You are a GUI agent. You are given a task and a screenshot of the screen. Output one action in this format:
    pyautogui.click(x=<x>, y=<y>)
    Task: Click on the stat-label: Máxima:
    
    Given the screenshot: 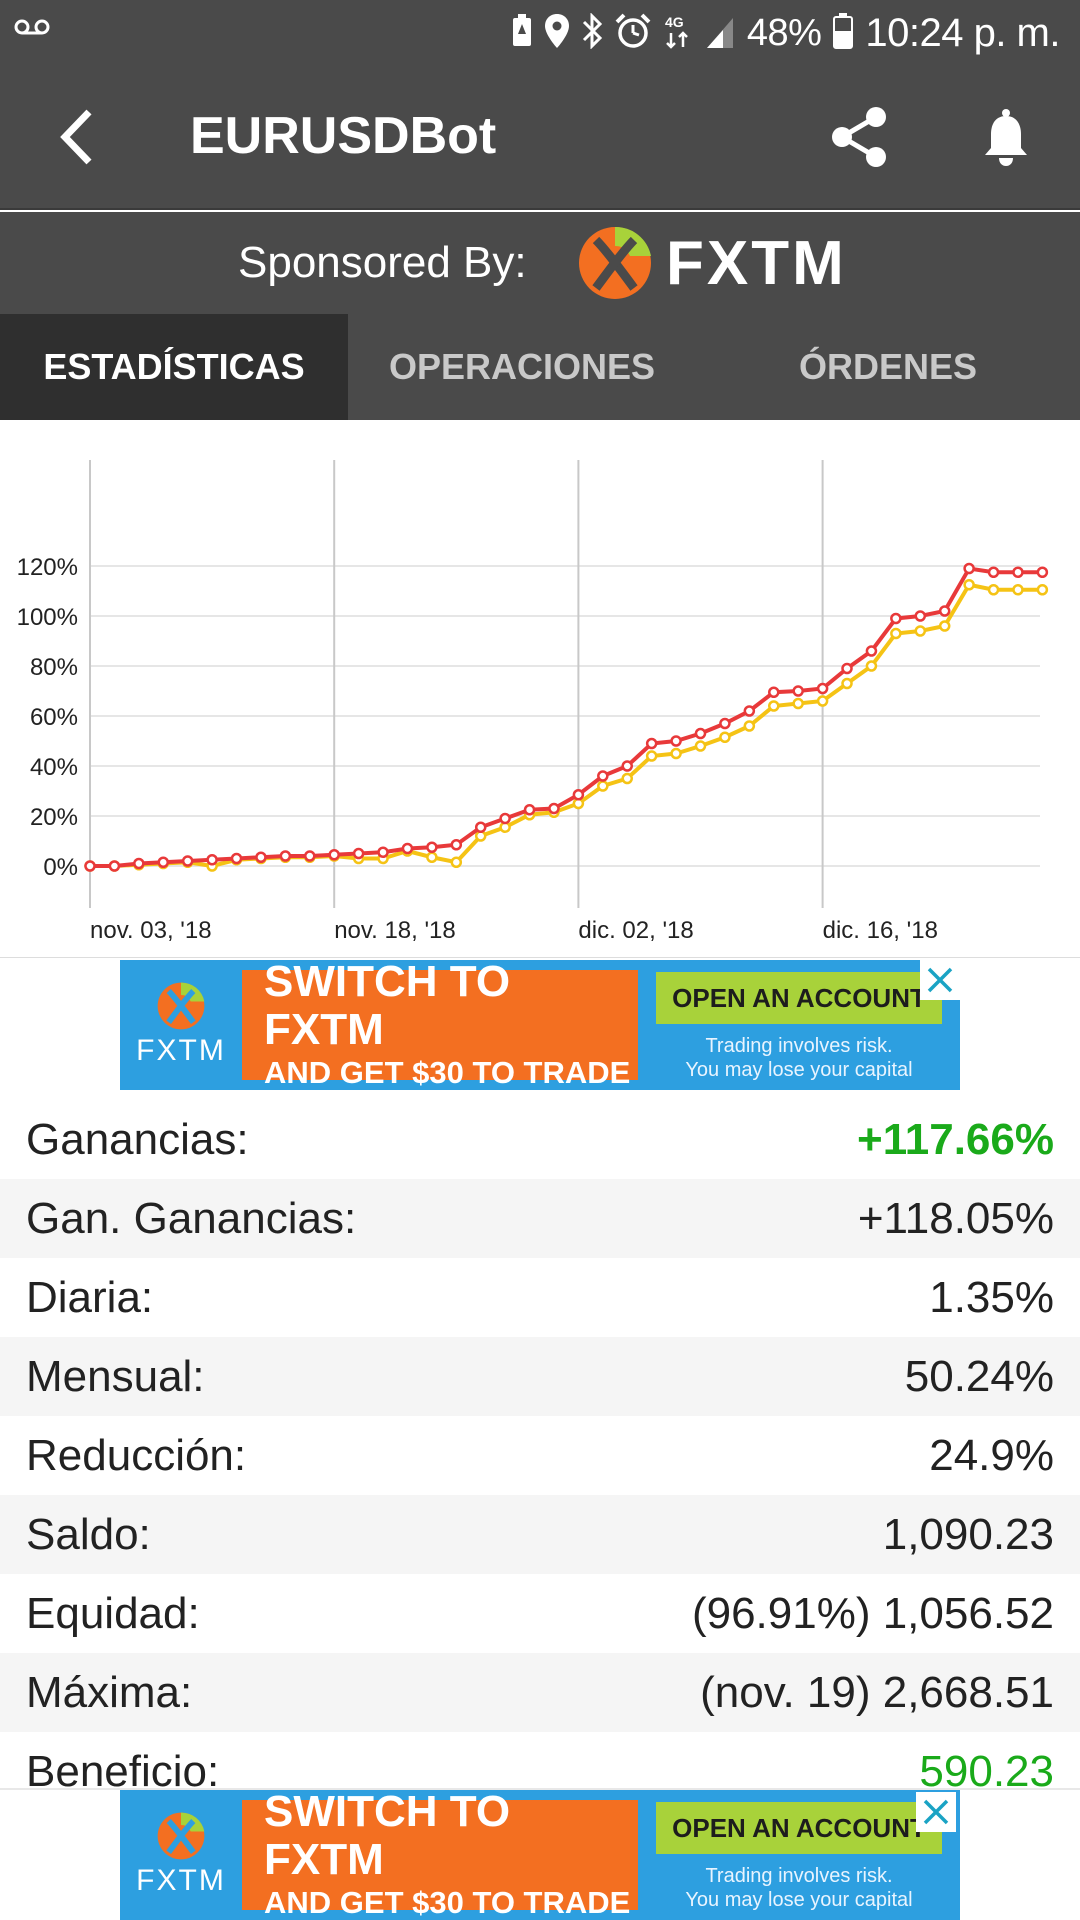 What is the action you would take?
    pyautogui.click(x=109, y=1692)
    